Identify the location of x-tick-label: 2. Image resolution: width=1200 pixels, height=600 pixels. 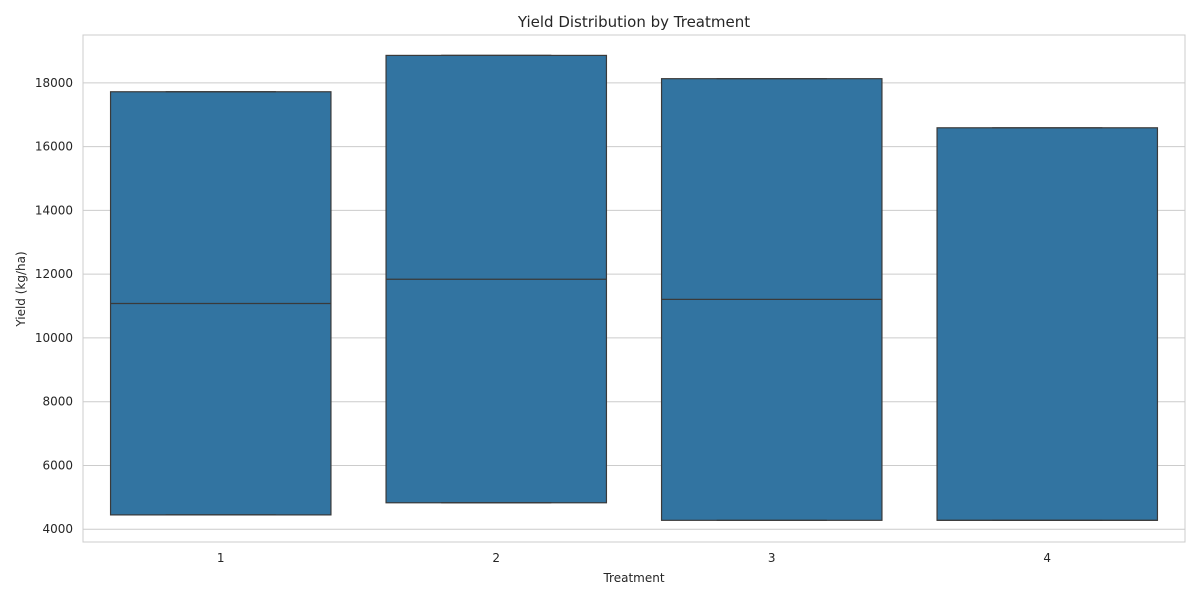
(496, 558).